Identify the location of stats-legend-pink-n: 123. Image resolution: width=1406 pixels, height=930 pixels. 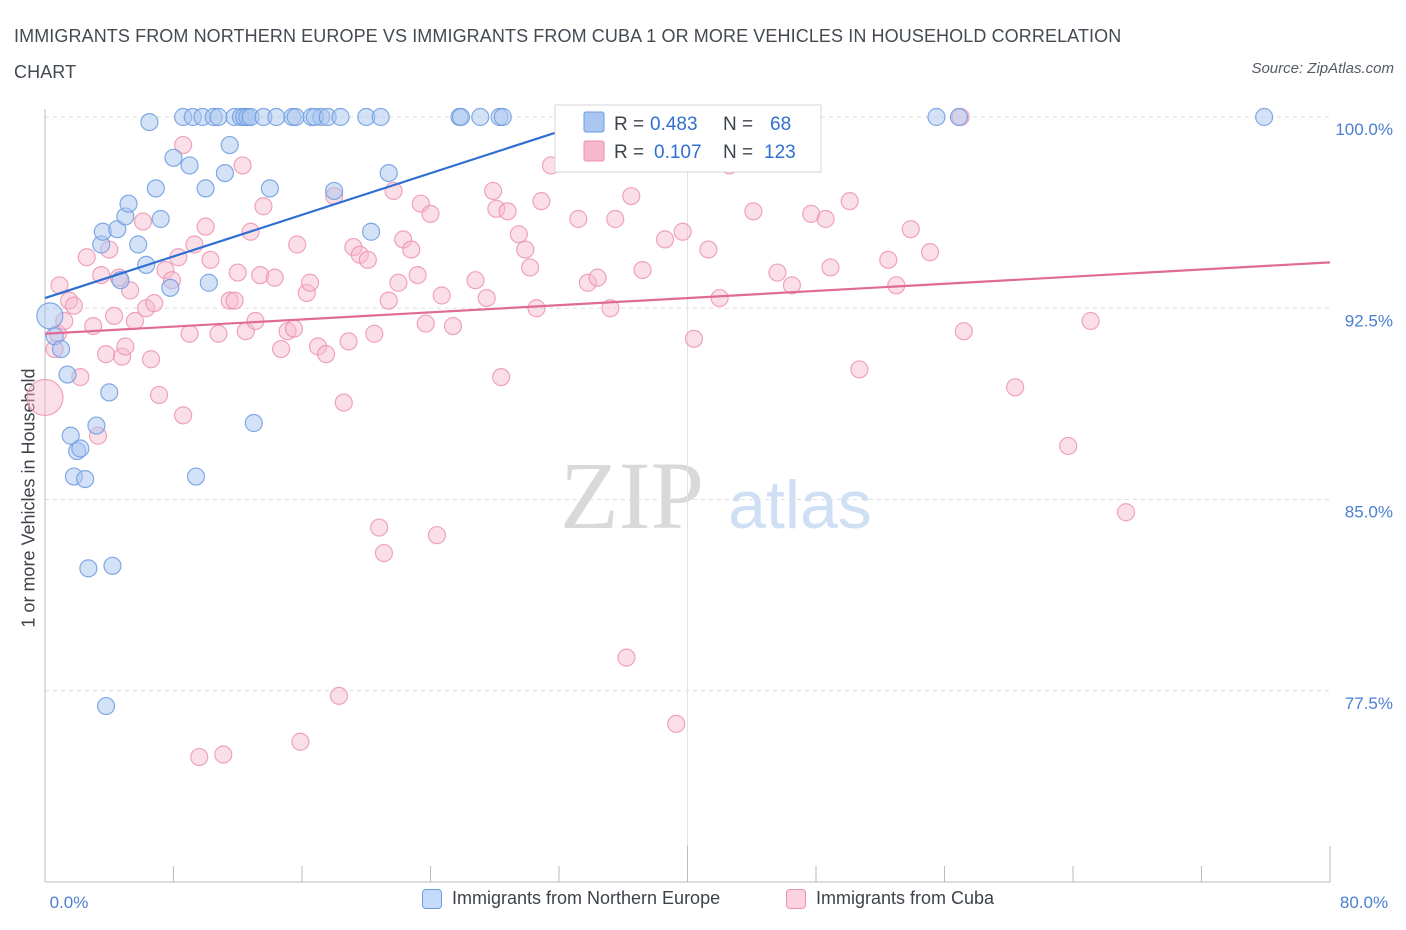
(780, 152).